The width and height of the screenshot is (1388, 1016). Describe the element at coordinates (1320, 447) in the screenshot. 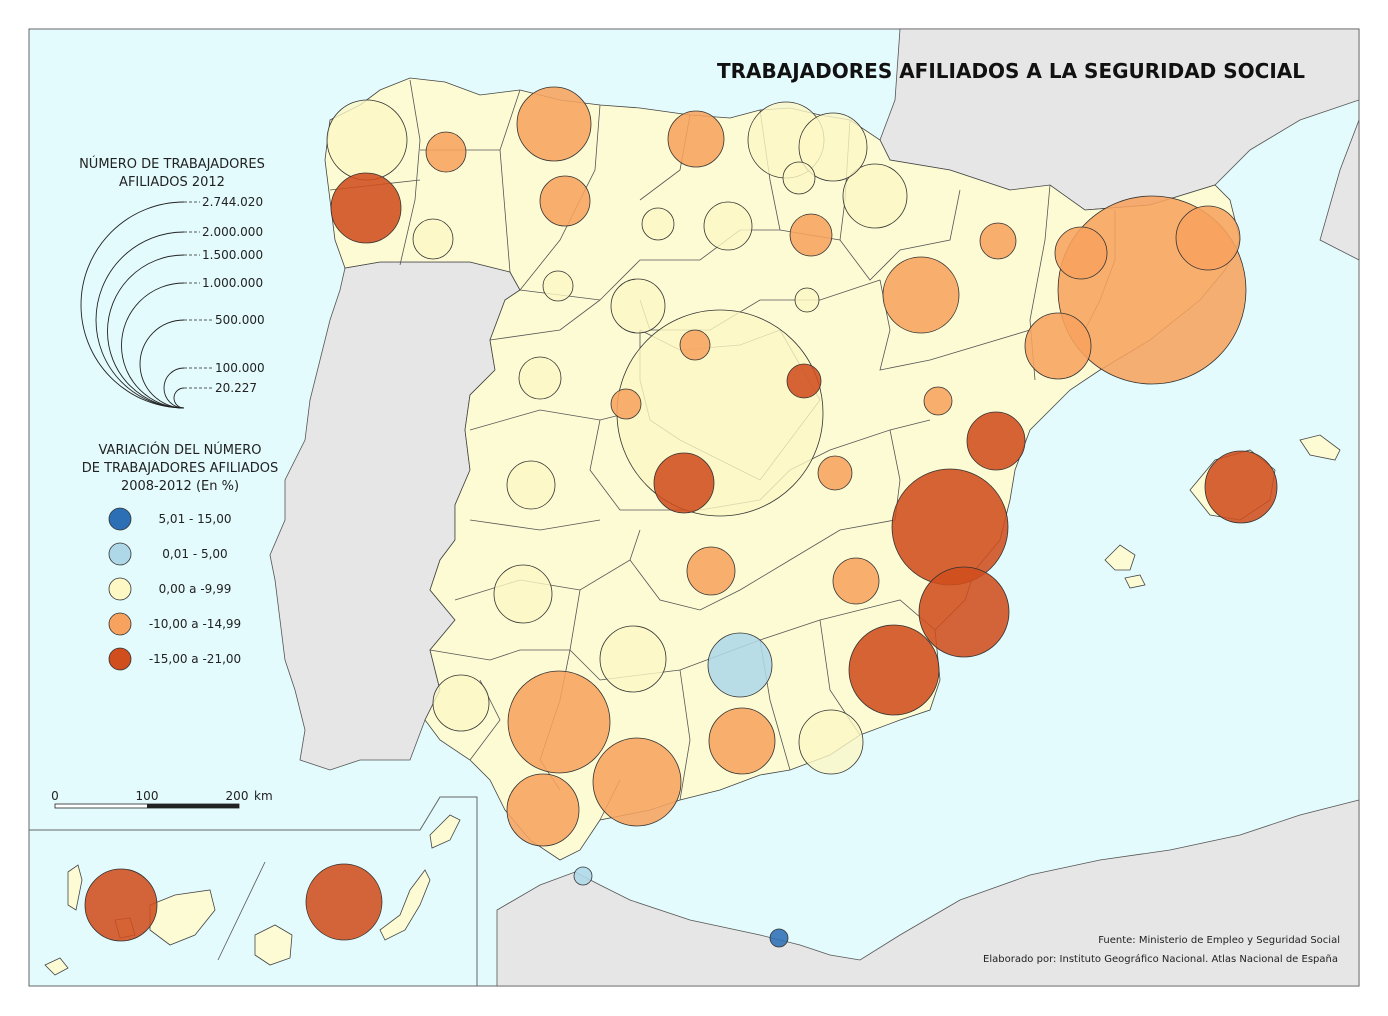

I see `menorca-land` at that location.